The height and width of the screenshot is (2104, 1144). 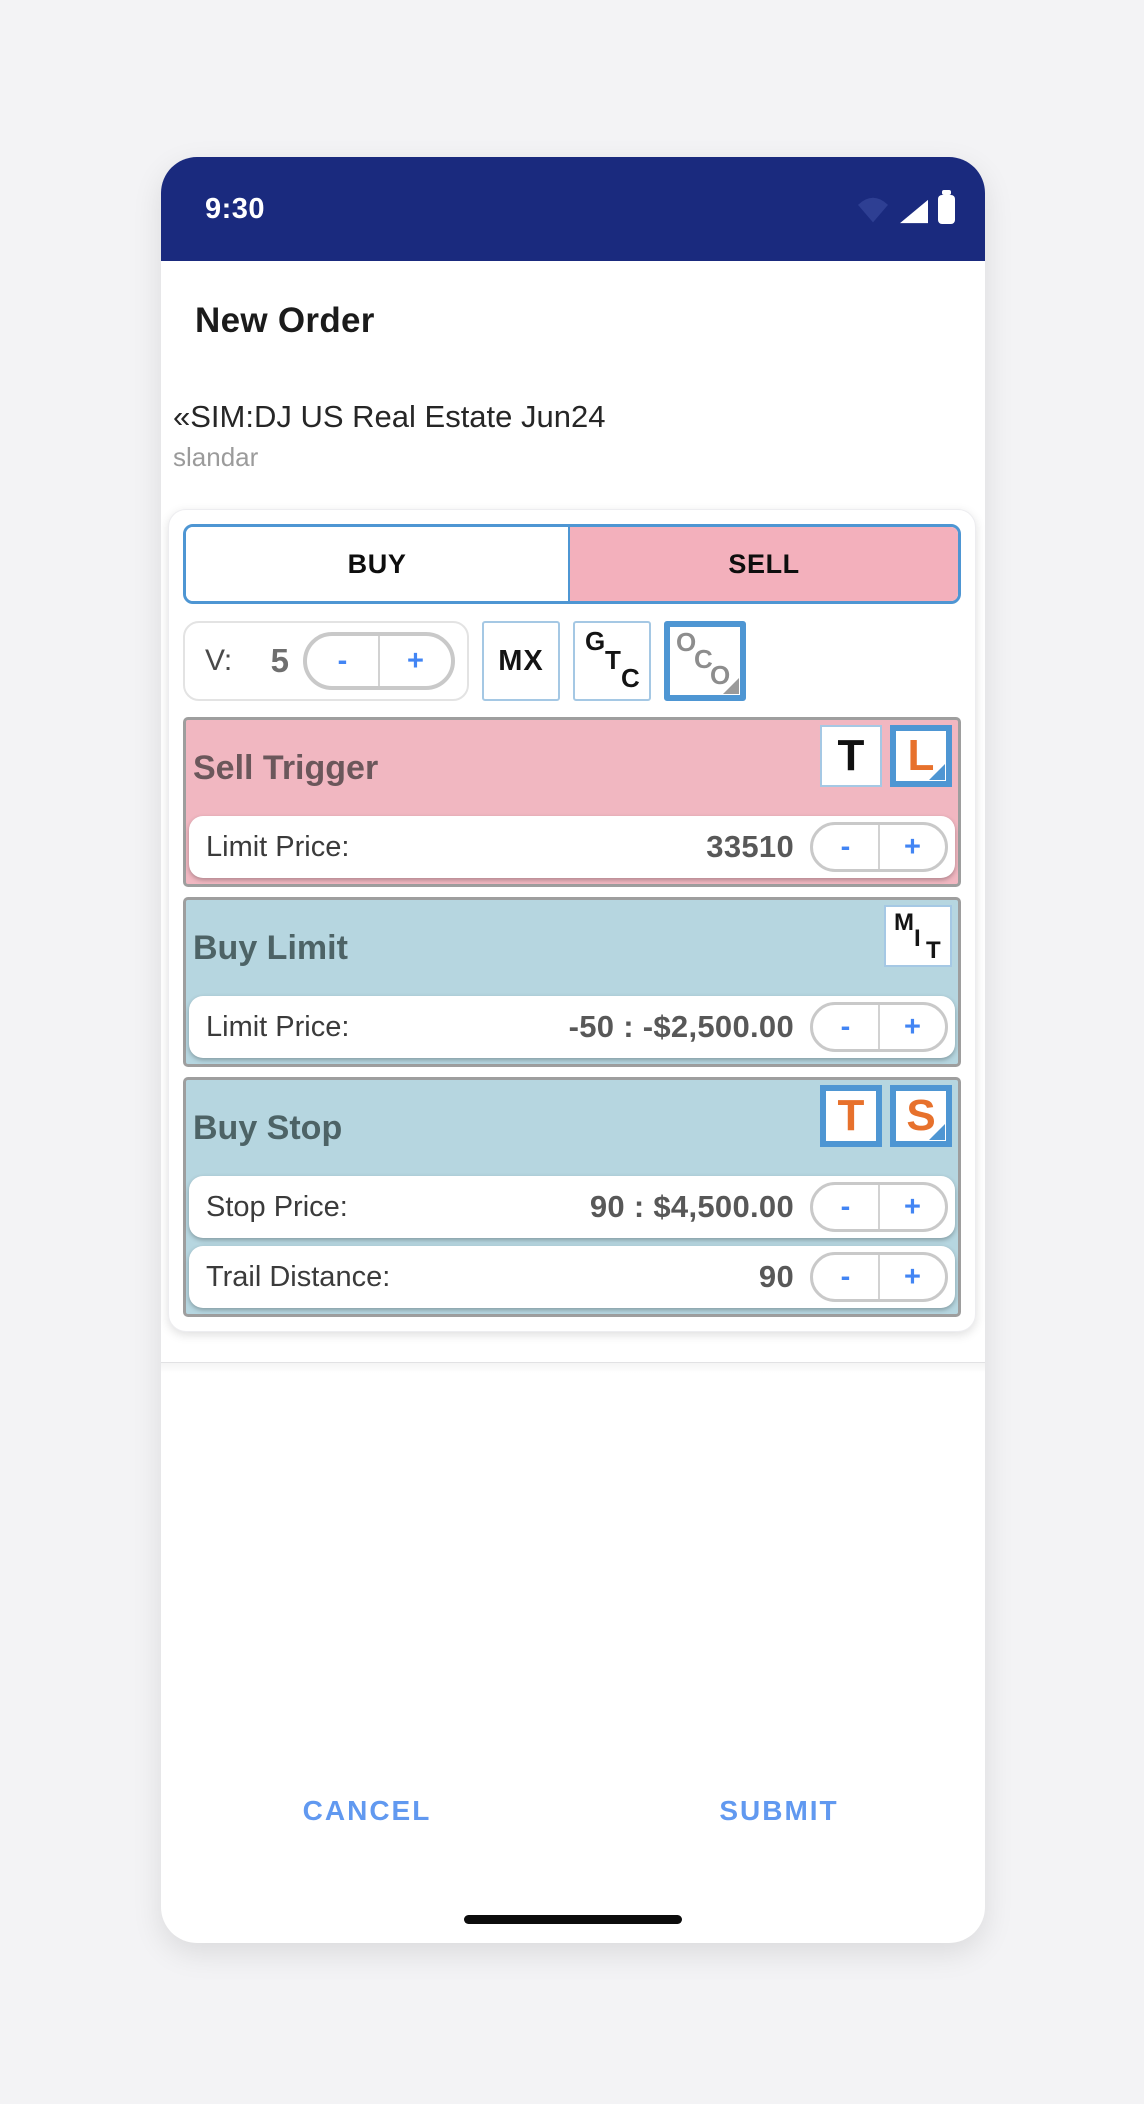 I want to click on volume-minus-button: -, so click(x=343, y=661).